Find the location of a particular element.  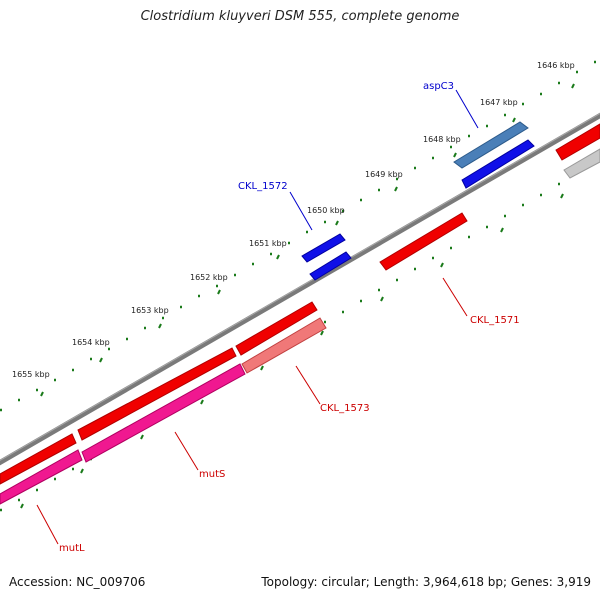

gene-muts-arrow is located at coordinates (163, 413).